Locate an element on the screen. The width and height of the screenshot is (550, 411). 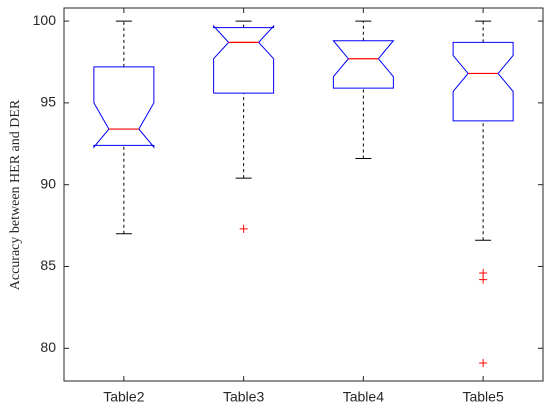
y-tick-label: 80 is located at coordinates (48, 347).